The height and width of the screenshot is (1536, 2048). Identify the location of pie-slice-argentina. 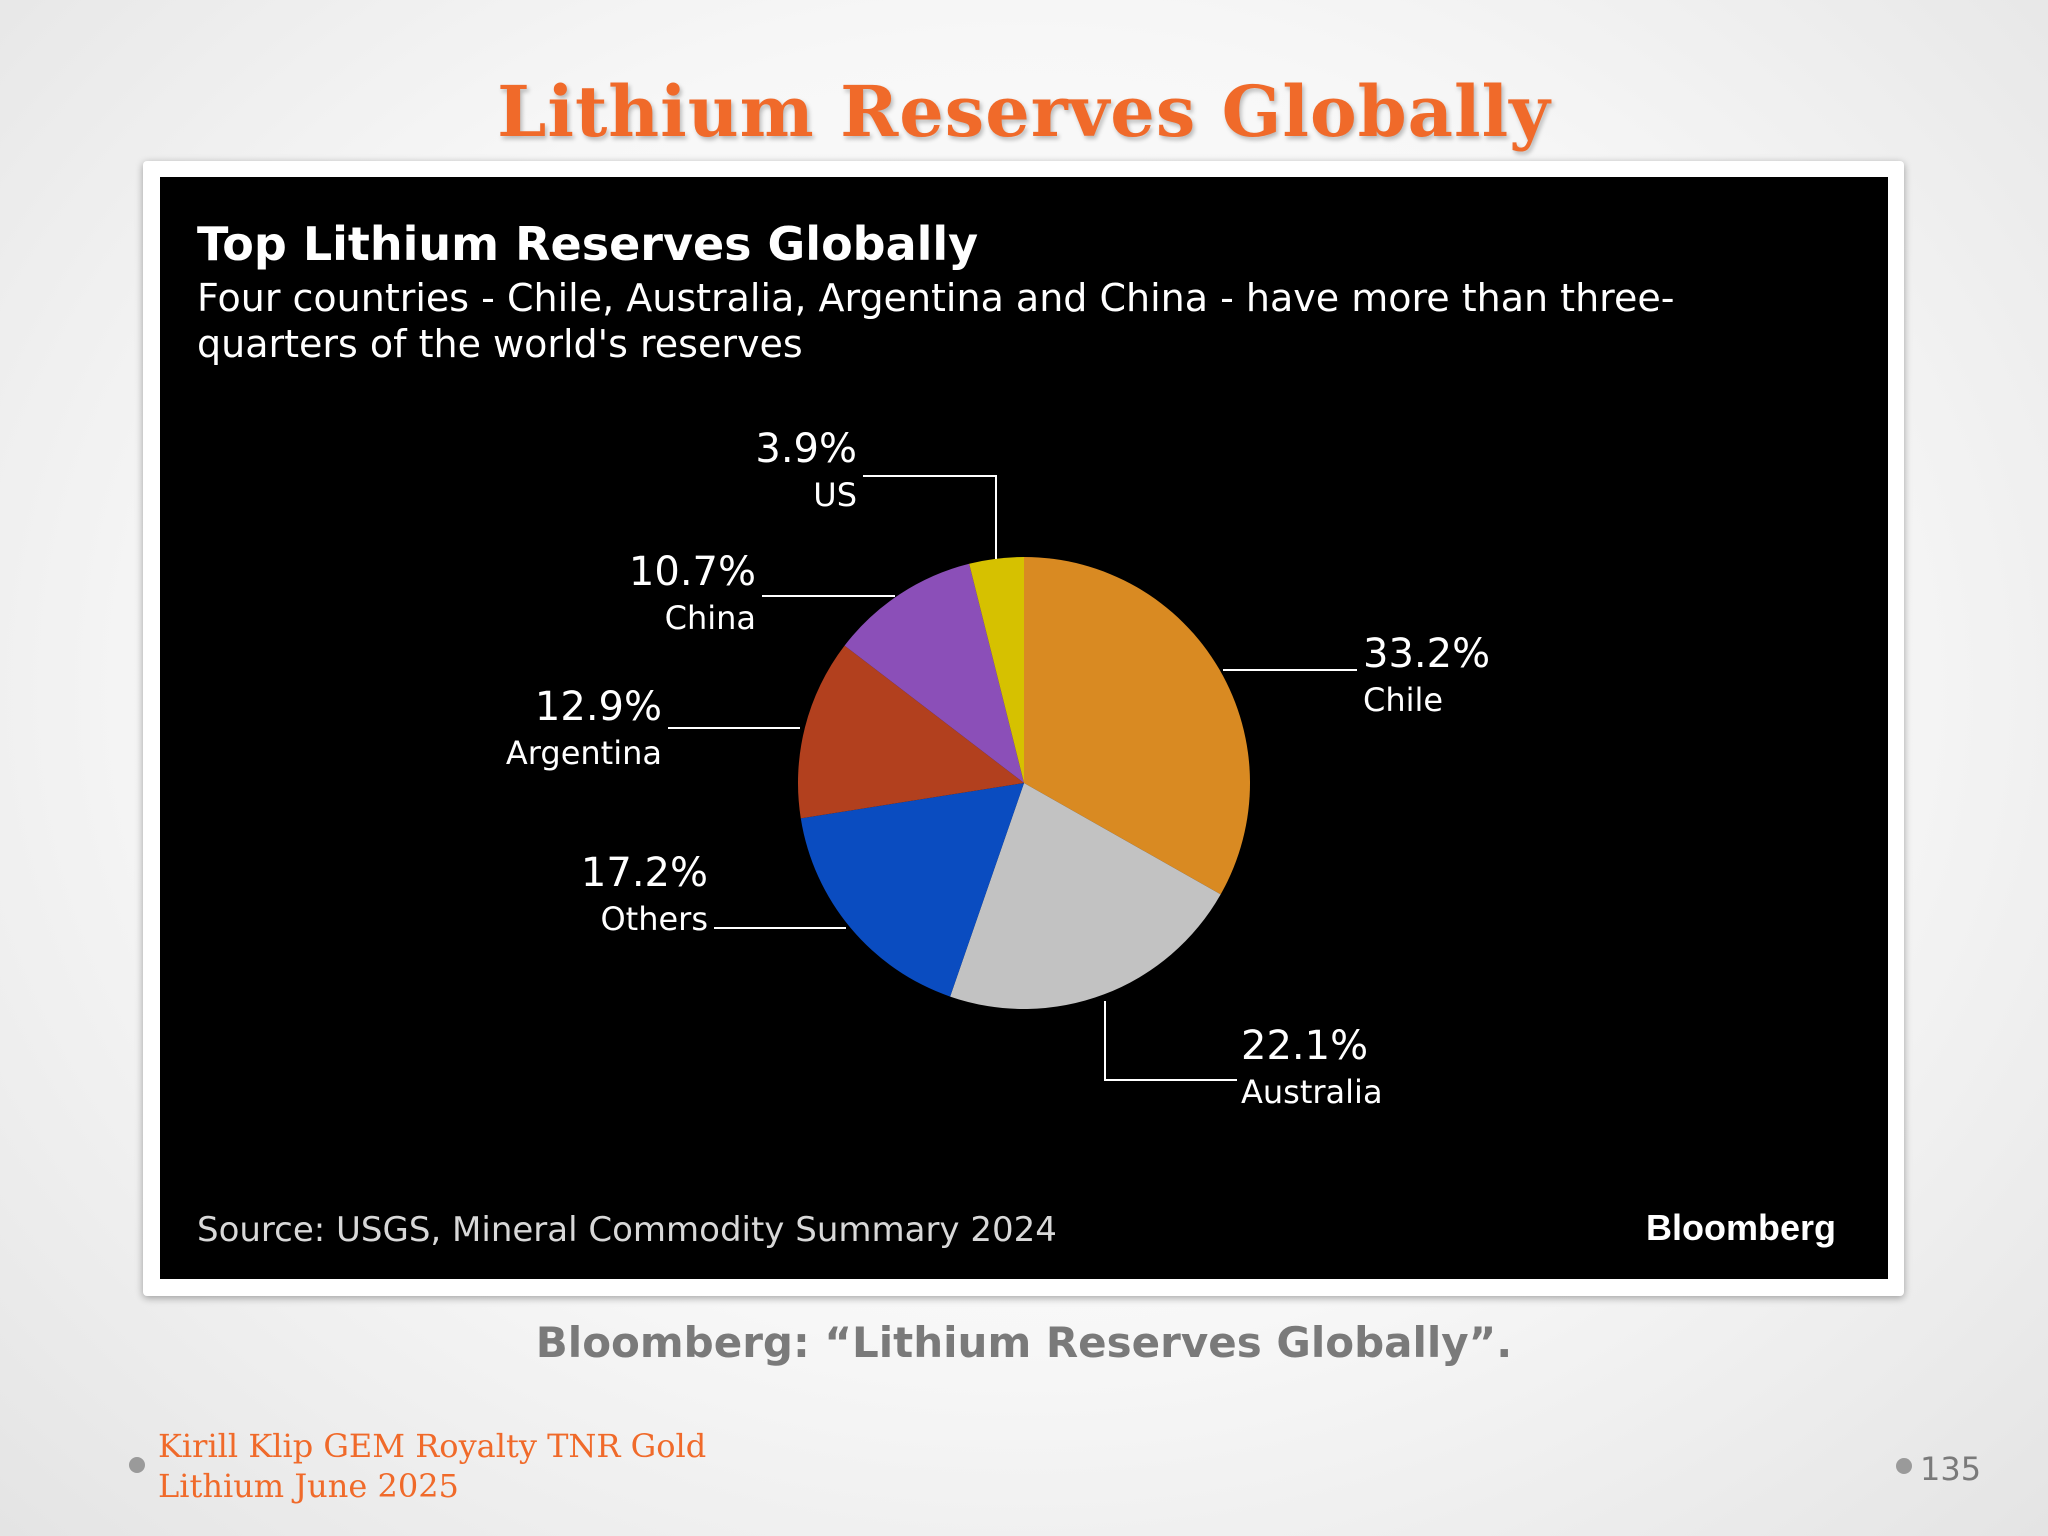
(910, 732).